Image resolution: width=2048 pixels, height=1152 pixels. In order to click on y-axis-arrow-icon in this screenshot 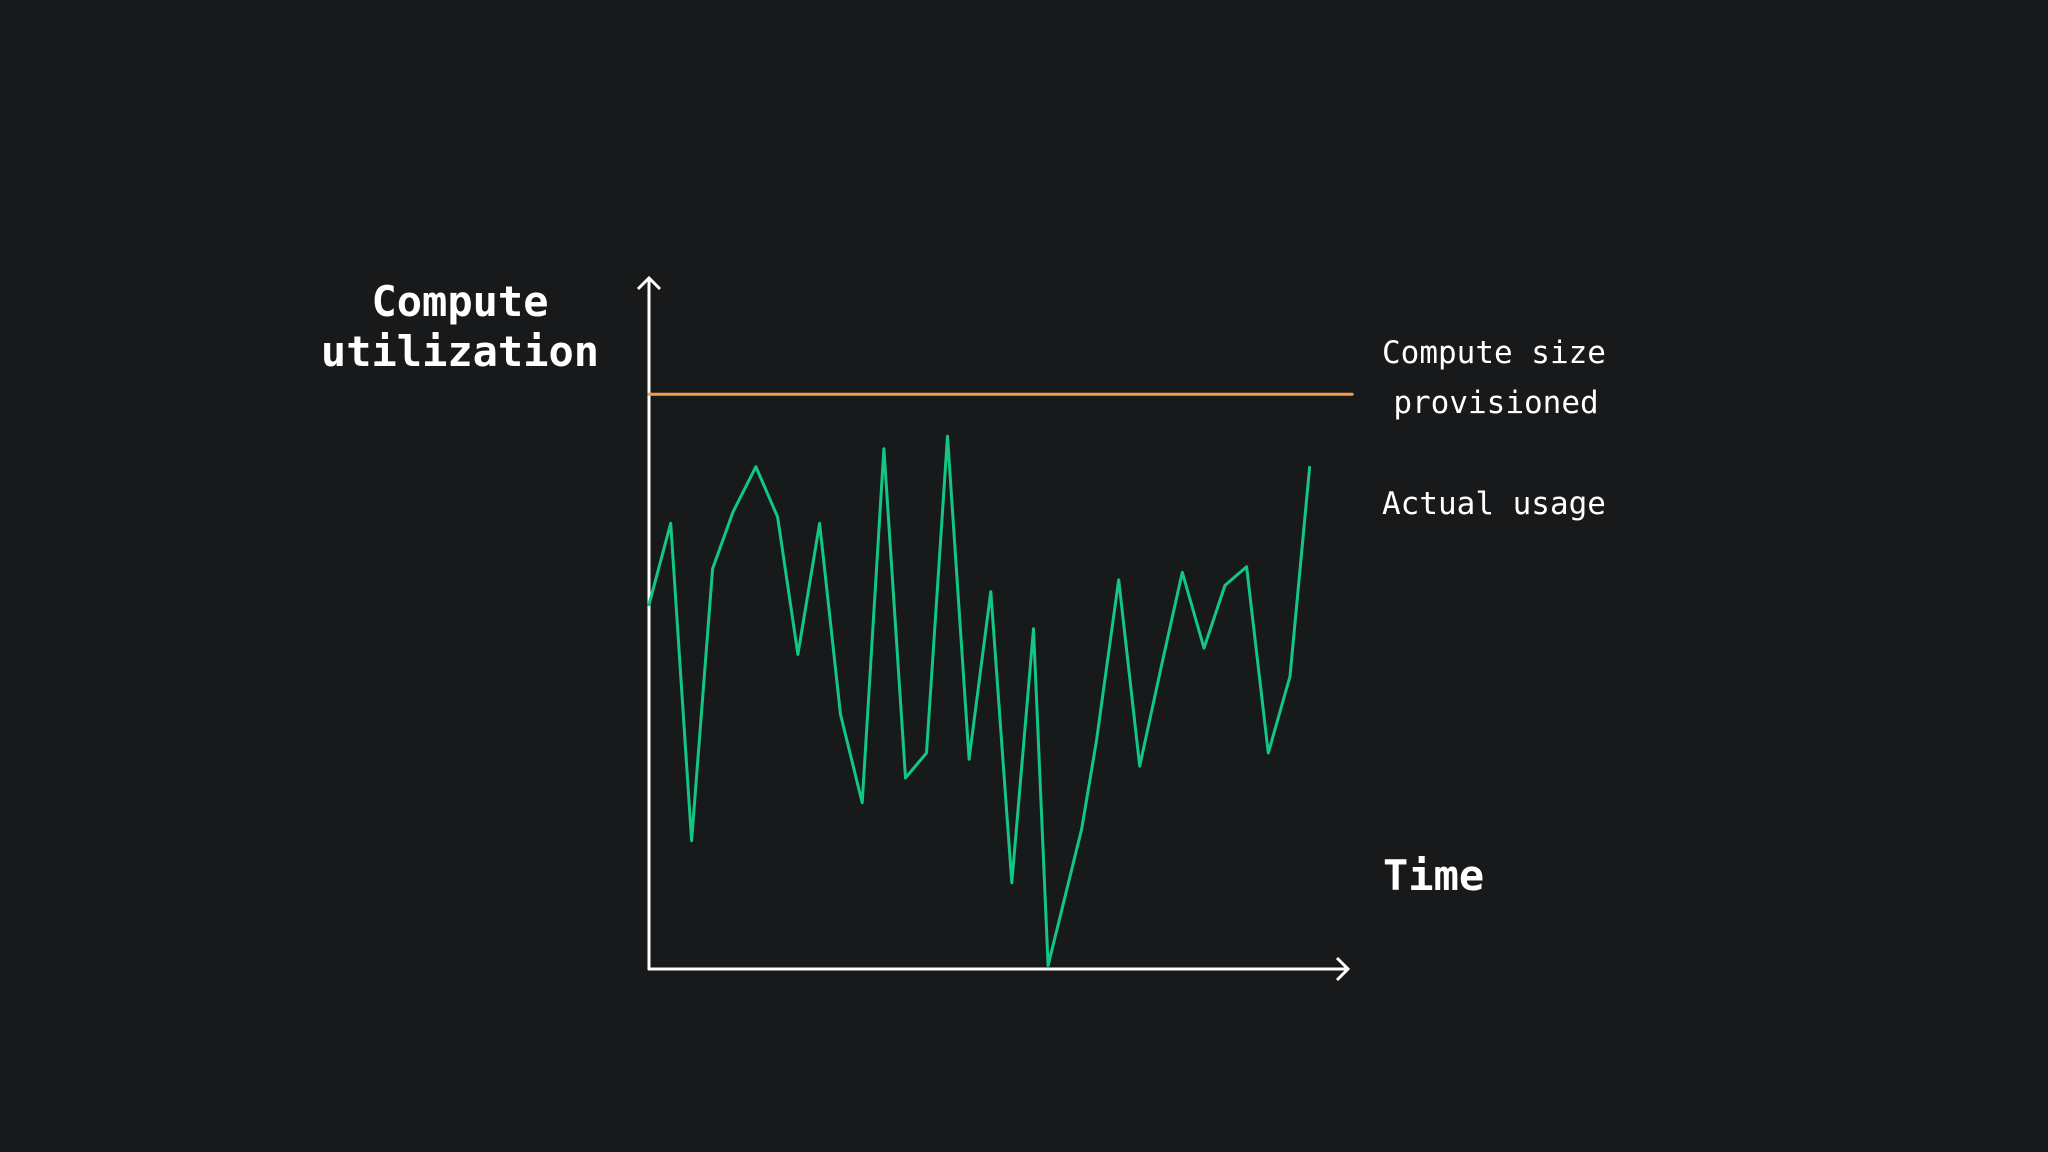, I will do `click(649, 283)`.